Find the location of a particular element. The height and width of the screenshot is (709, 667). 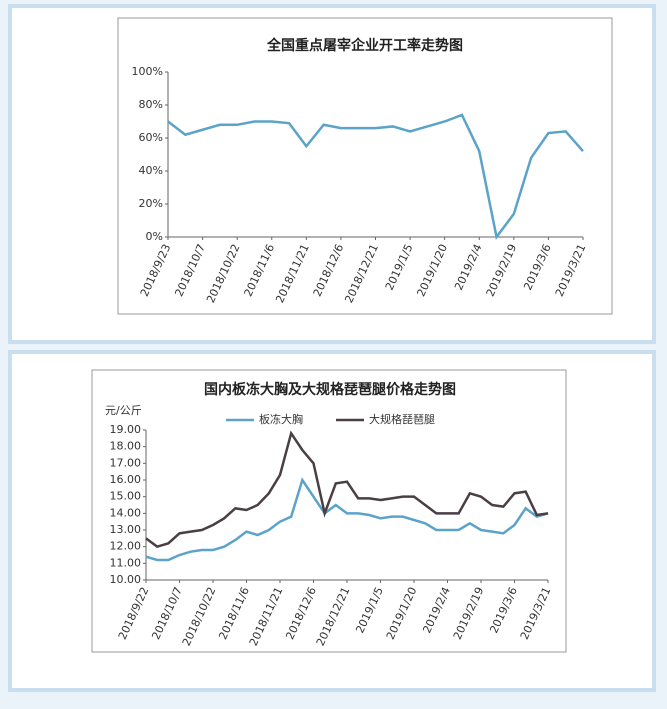

y-tick-label: 10.00 is located at coordinates (126, 579).